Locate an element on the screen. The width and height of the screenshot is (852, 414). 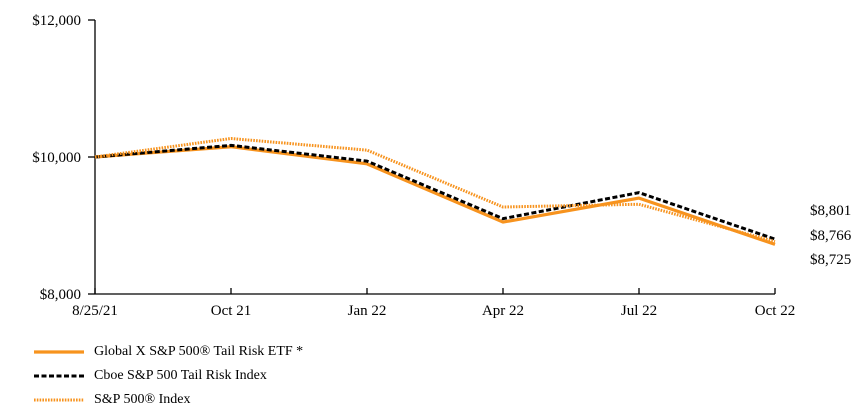
y-tick-label: $10,000 is located at coordinates (56, 158).